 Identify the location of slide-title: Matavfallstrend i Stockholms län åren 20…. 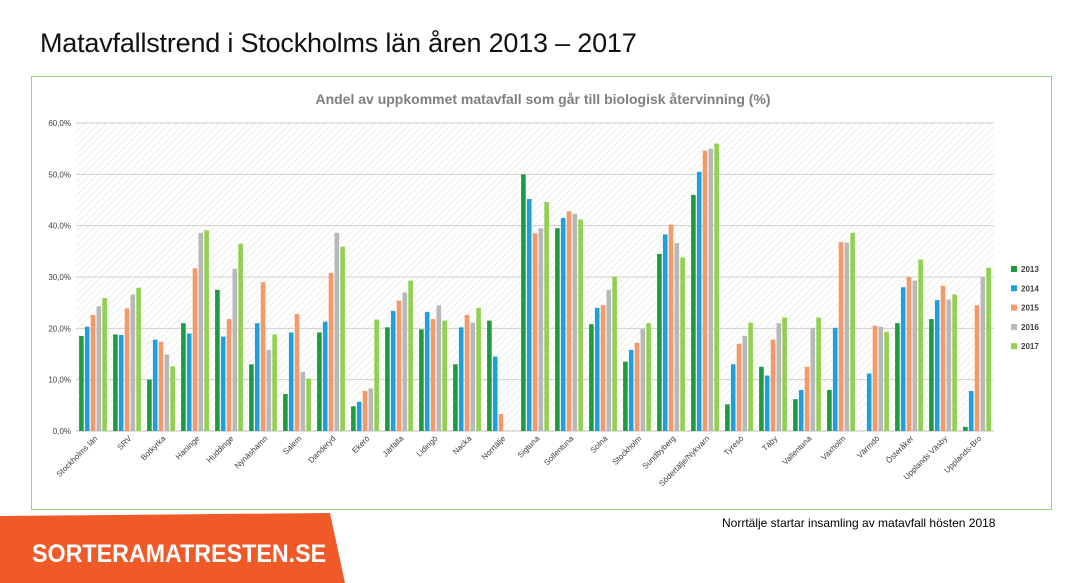
(338, 43).